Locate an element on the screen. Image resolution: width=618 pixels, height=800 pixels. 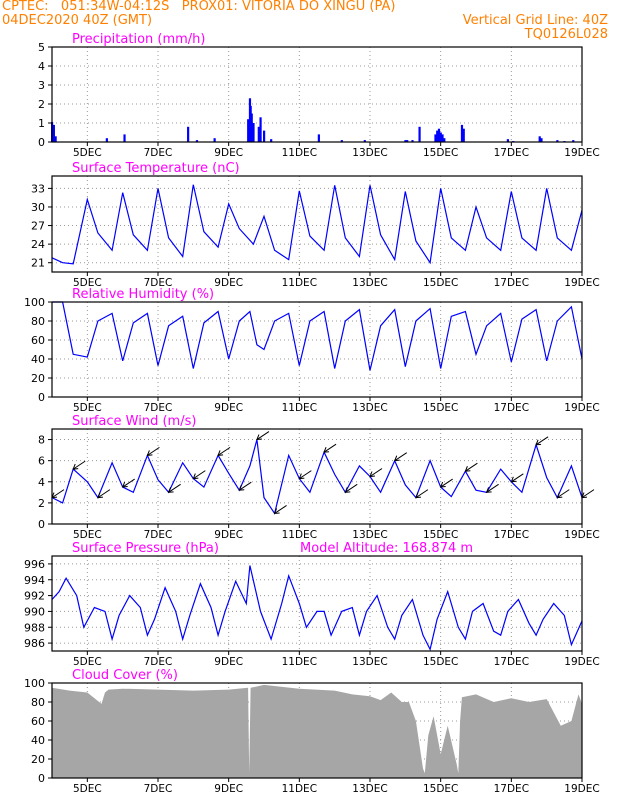
y-tick-label: 5 is located at coordinates (41, 47).